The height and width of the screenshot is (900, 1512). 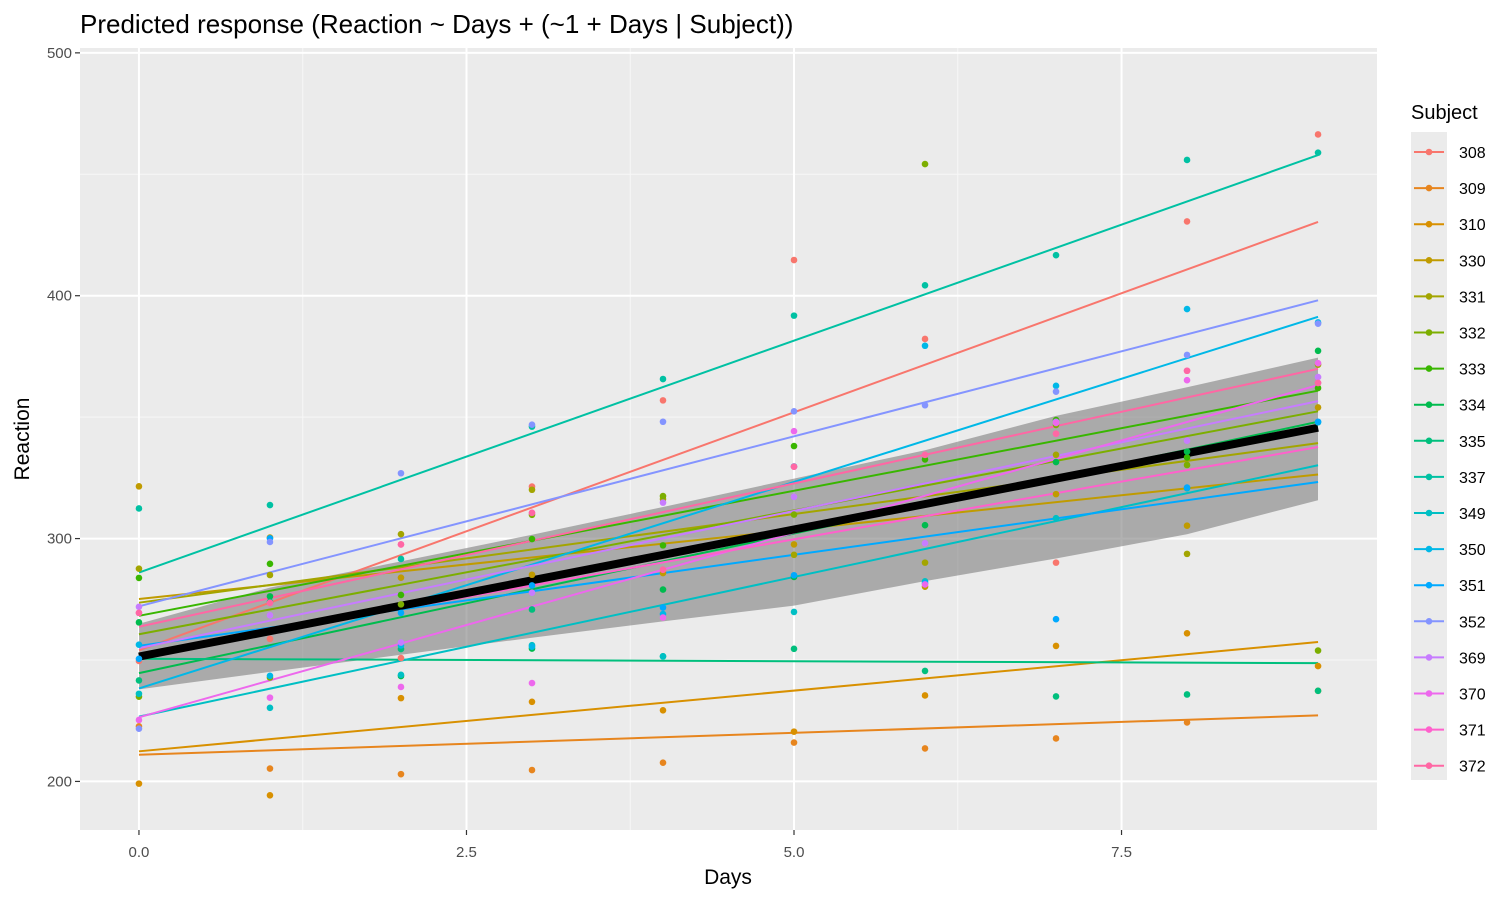 I want to click on legend-label-334: 334, so click(x=1472, y=406).